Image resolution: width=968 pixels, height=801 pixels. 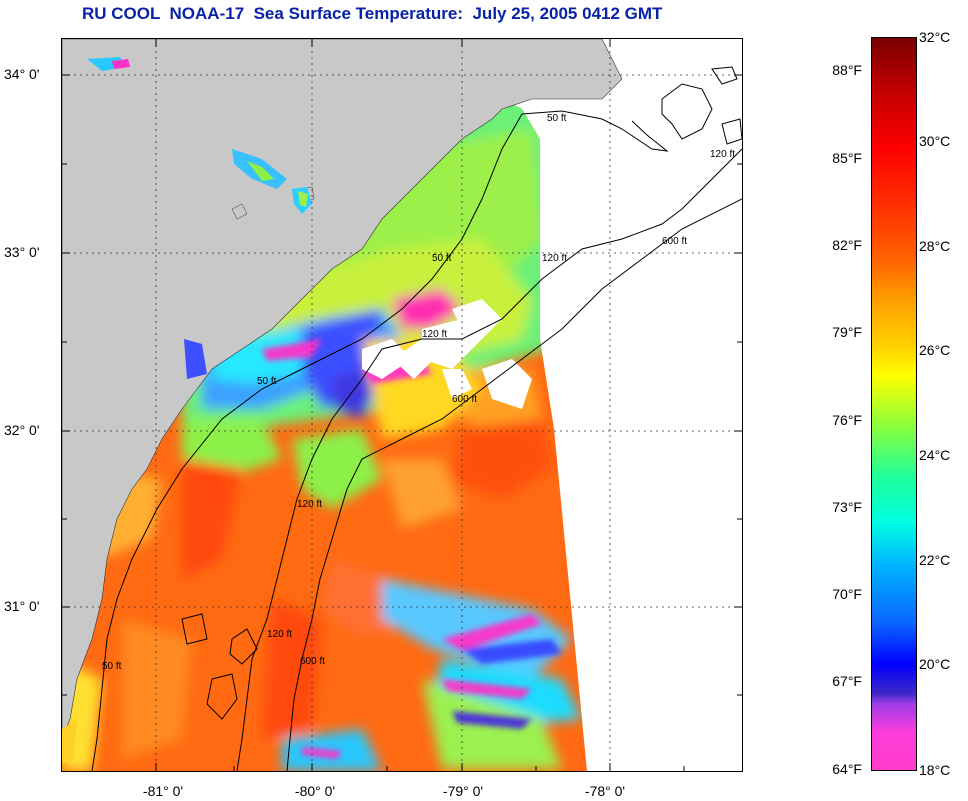 What do you see at coordinates (935, 664) in the screenshot?
I see `colorbar-c-20: 20°C` at bounding box center [935, 664].